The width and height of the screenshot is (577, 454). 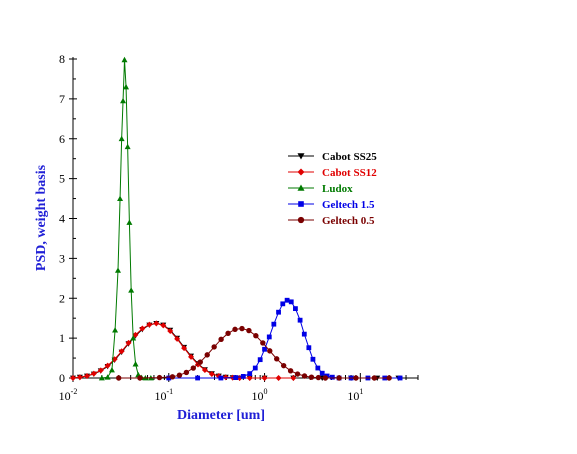 What do you see at coordinates (62, 378) in the screenshot?
I see `y-tick-label: 0` at bounding box center [62, 378].